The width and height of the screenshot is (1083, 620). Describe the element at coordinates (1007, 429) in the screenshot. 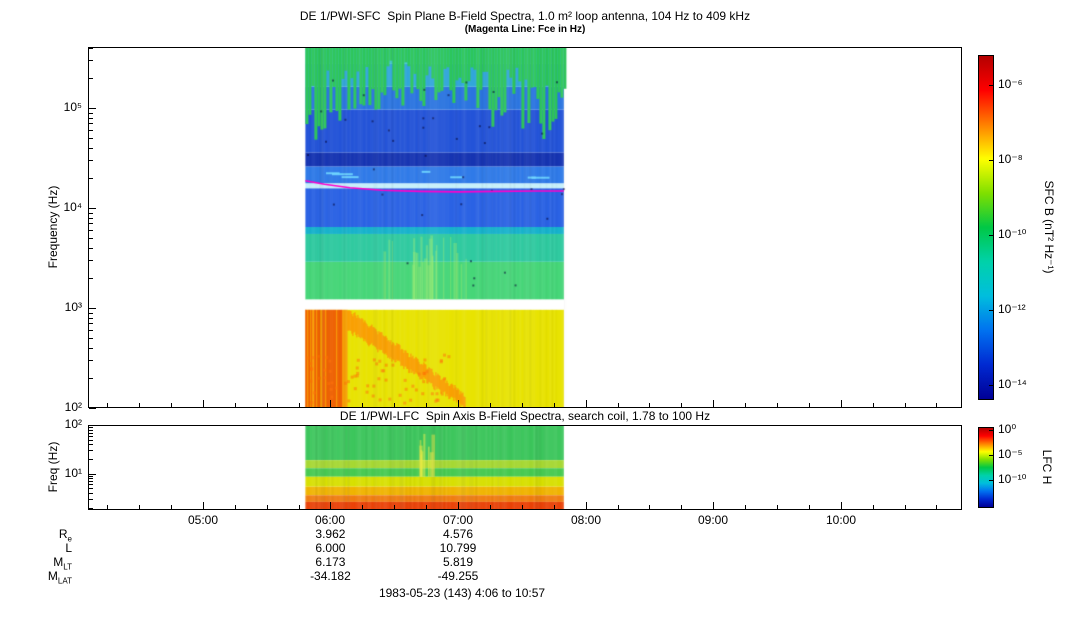

I see `colorbar-tick-label: 10⁰` at that location.